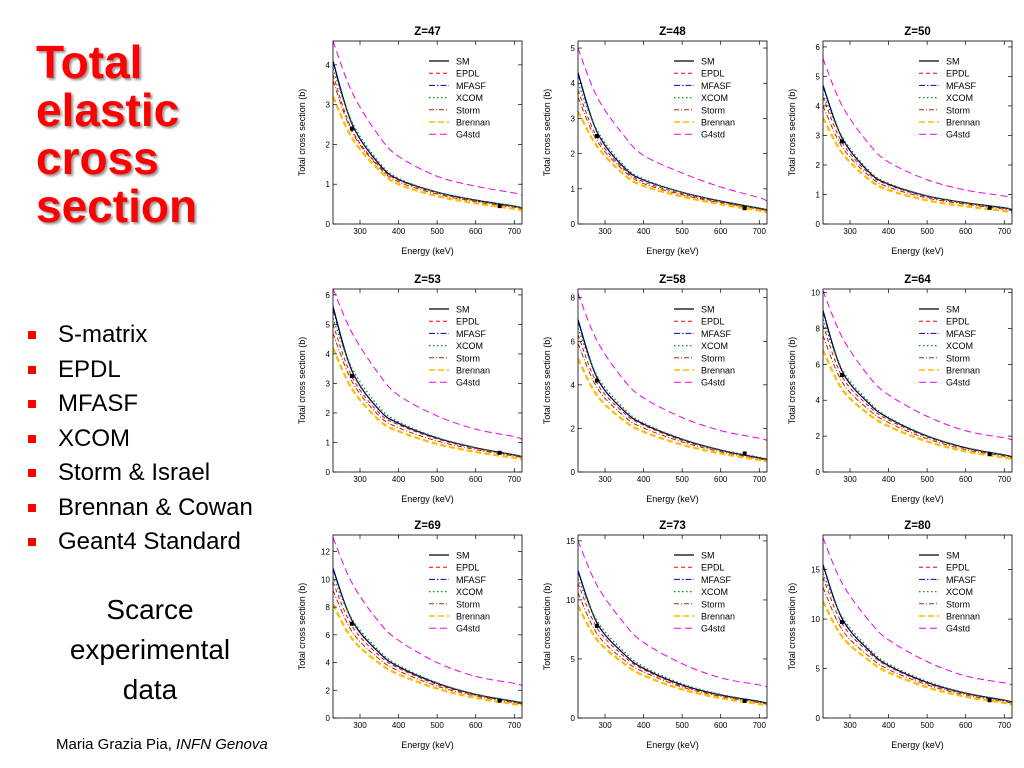 Image resolution: width=1024 pixels, height=768 pixels. I want to click on series-line-sm, so click(427, 134).